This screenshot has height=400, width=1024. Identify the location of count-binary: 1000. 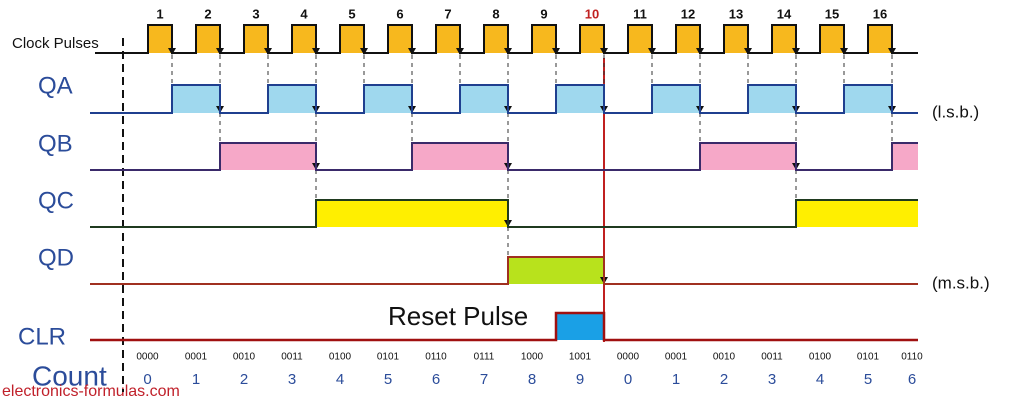
(532, 357).